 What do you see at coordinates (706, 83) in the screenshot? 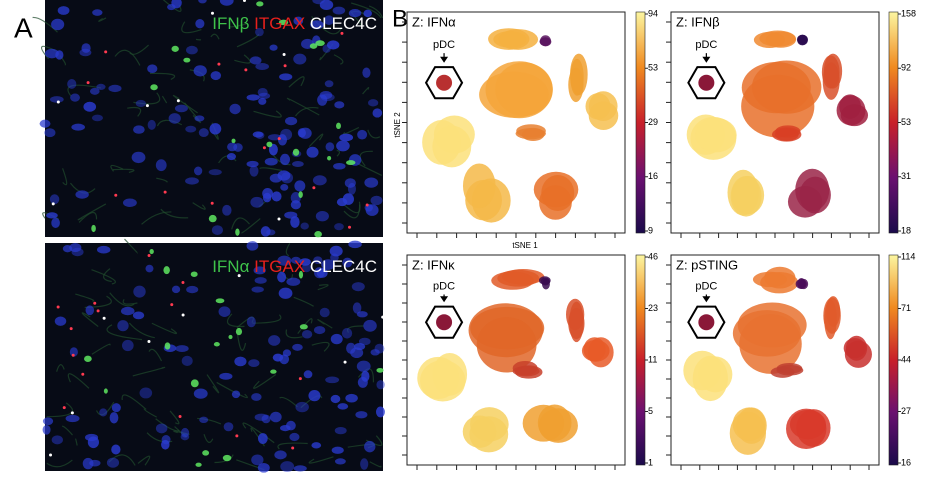
I see `pdc-hexagon` at bounding box center [706, 83].